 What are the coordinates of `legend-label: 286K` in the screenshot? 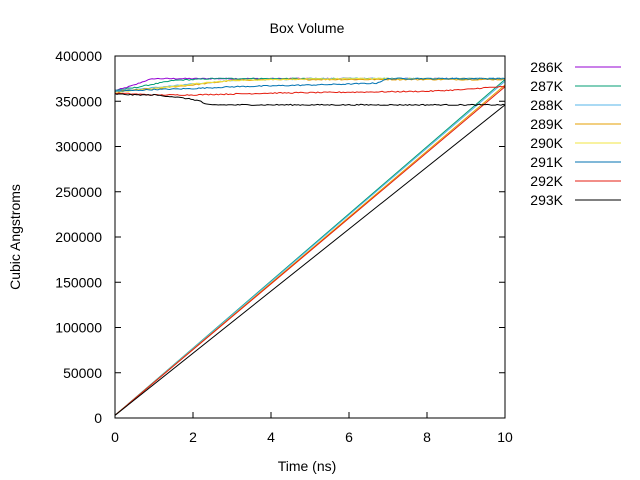 It's located at (546, 67).